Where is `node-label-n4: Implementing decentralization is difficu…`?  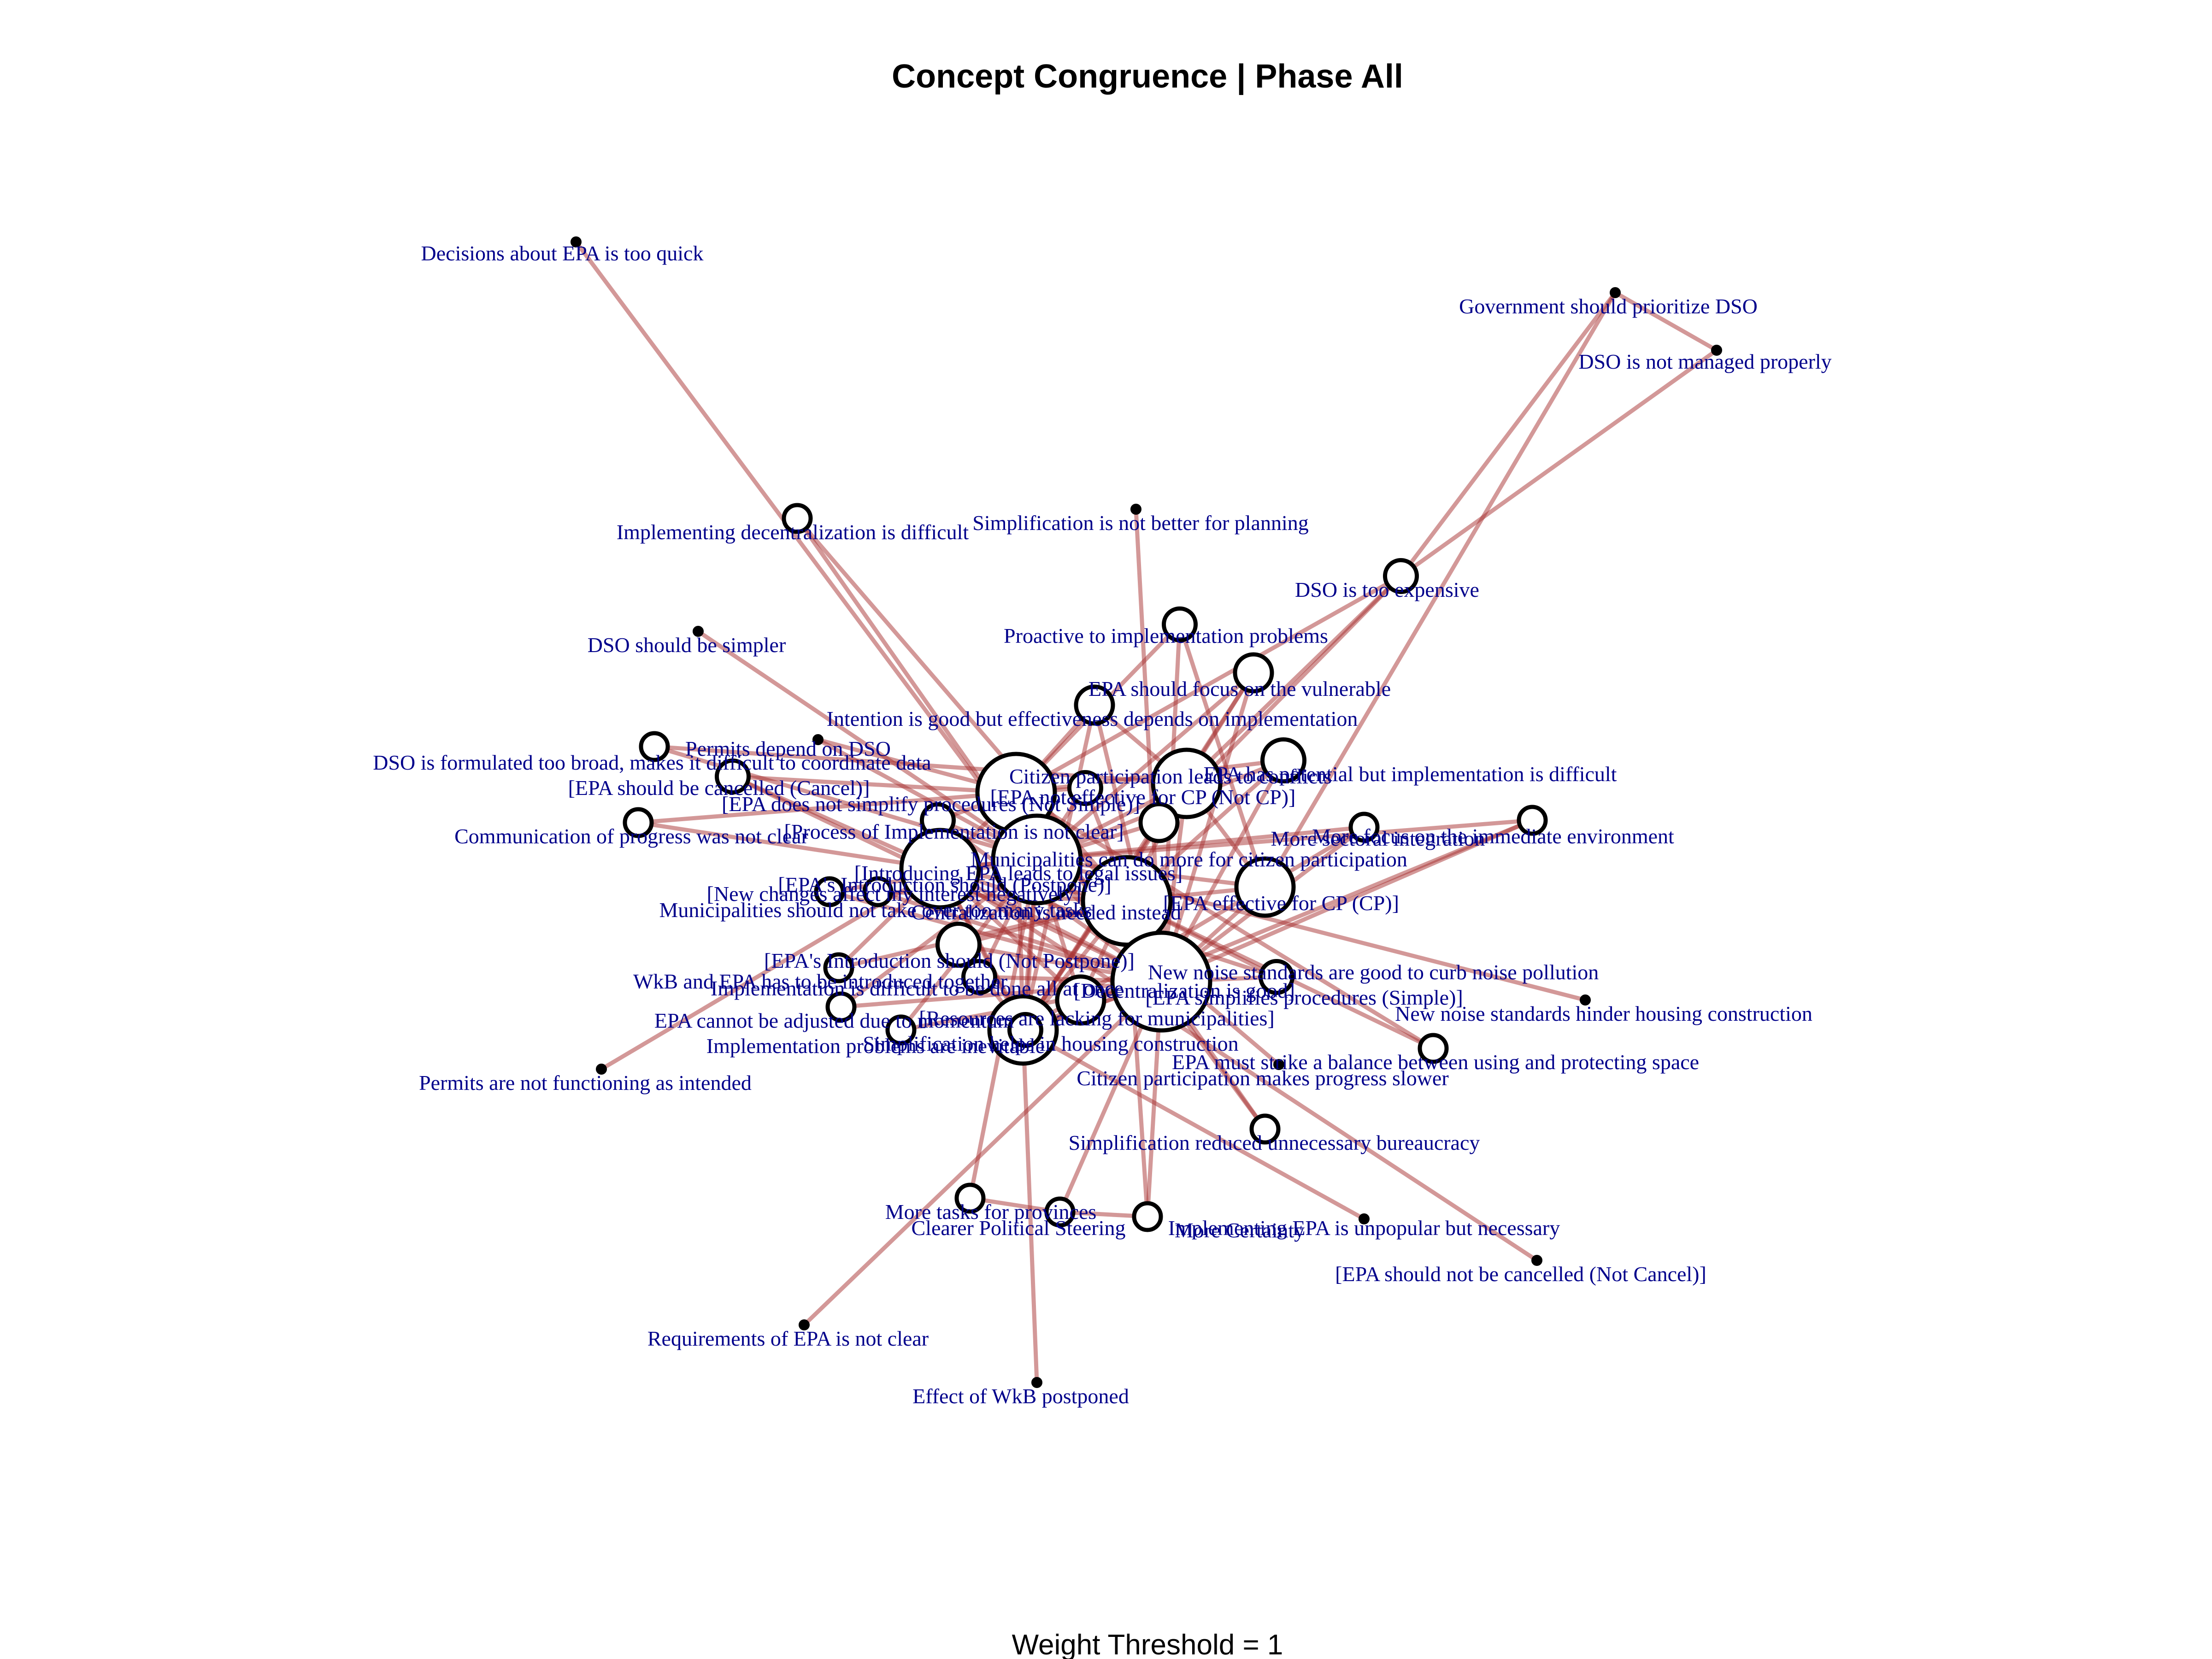 node-label-n4: Implementing decentralization is difficu… is located at coordinates (793, 532).